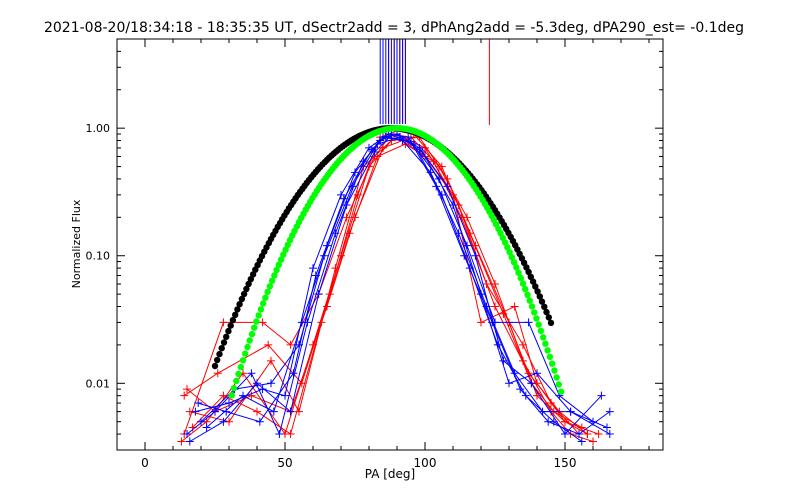 The width and height of the screenshot is (800, 500). What do you see at coordinates (98, 128) in the screenshot?
I see `y-tick-label: 1.00` at bounding box center [98, 128].